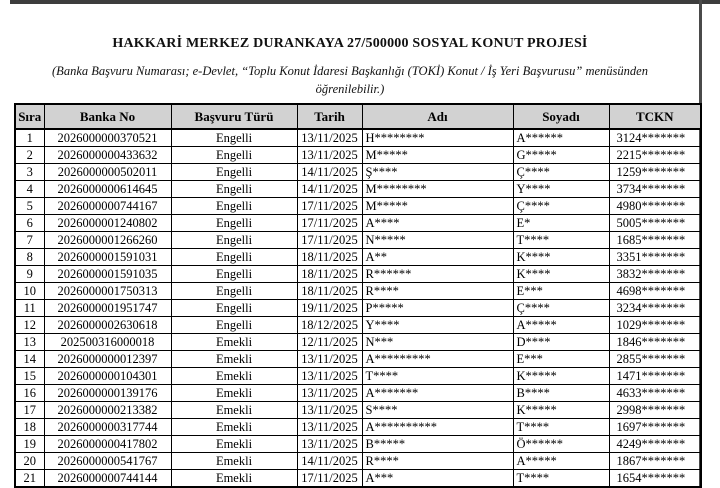  I want to click on cell-banka-no: 2026000000104301, so click(107, 376).